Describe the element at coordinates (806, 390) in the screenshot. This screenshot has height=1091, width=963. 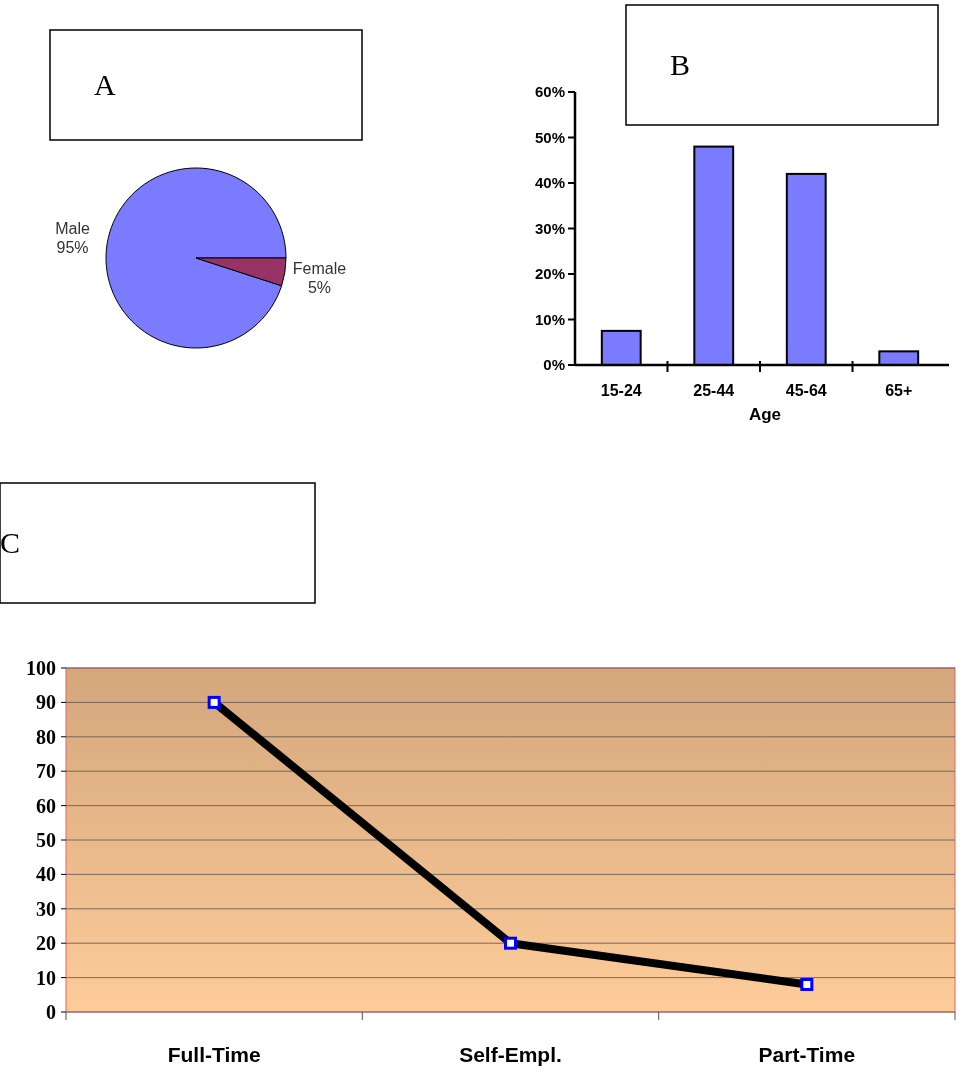
I see `x-tick-label: 45-64` at that location.